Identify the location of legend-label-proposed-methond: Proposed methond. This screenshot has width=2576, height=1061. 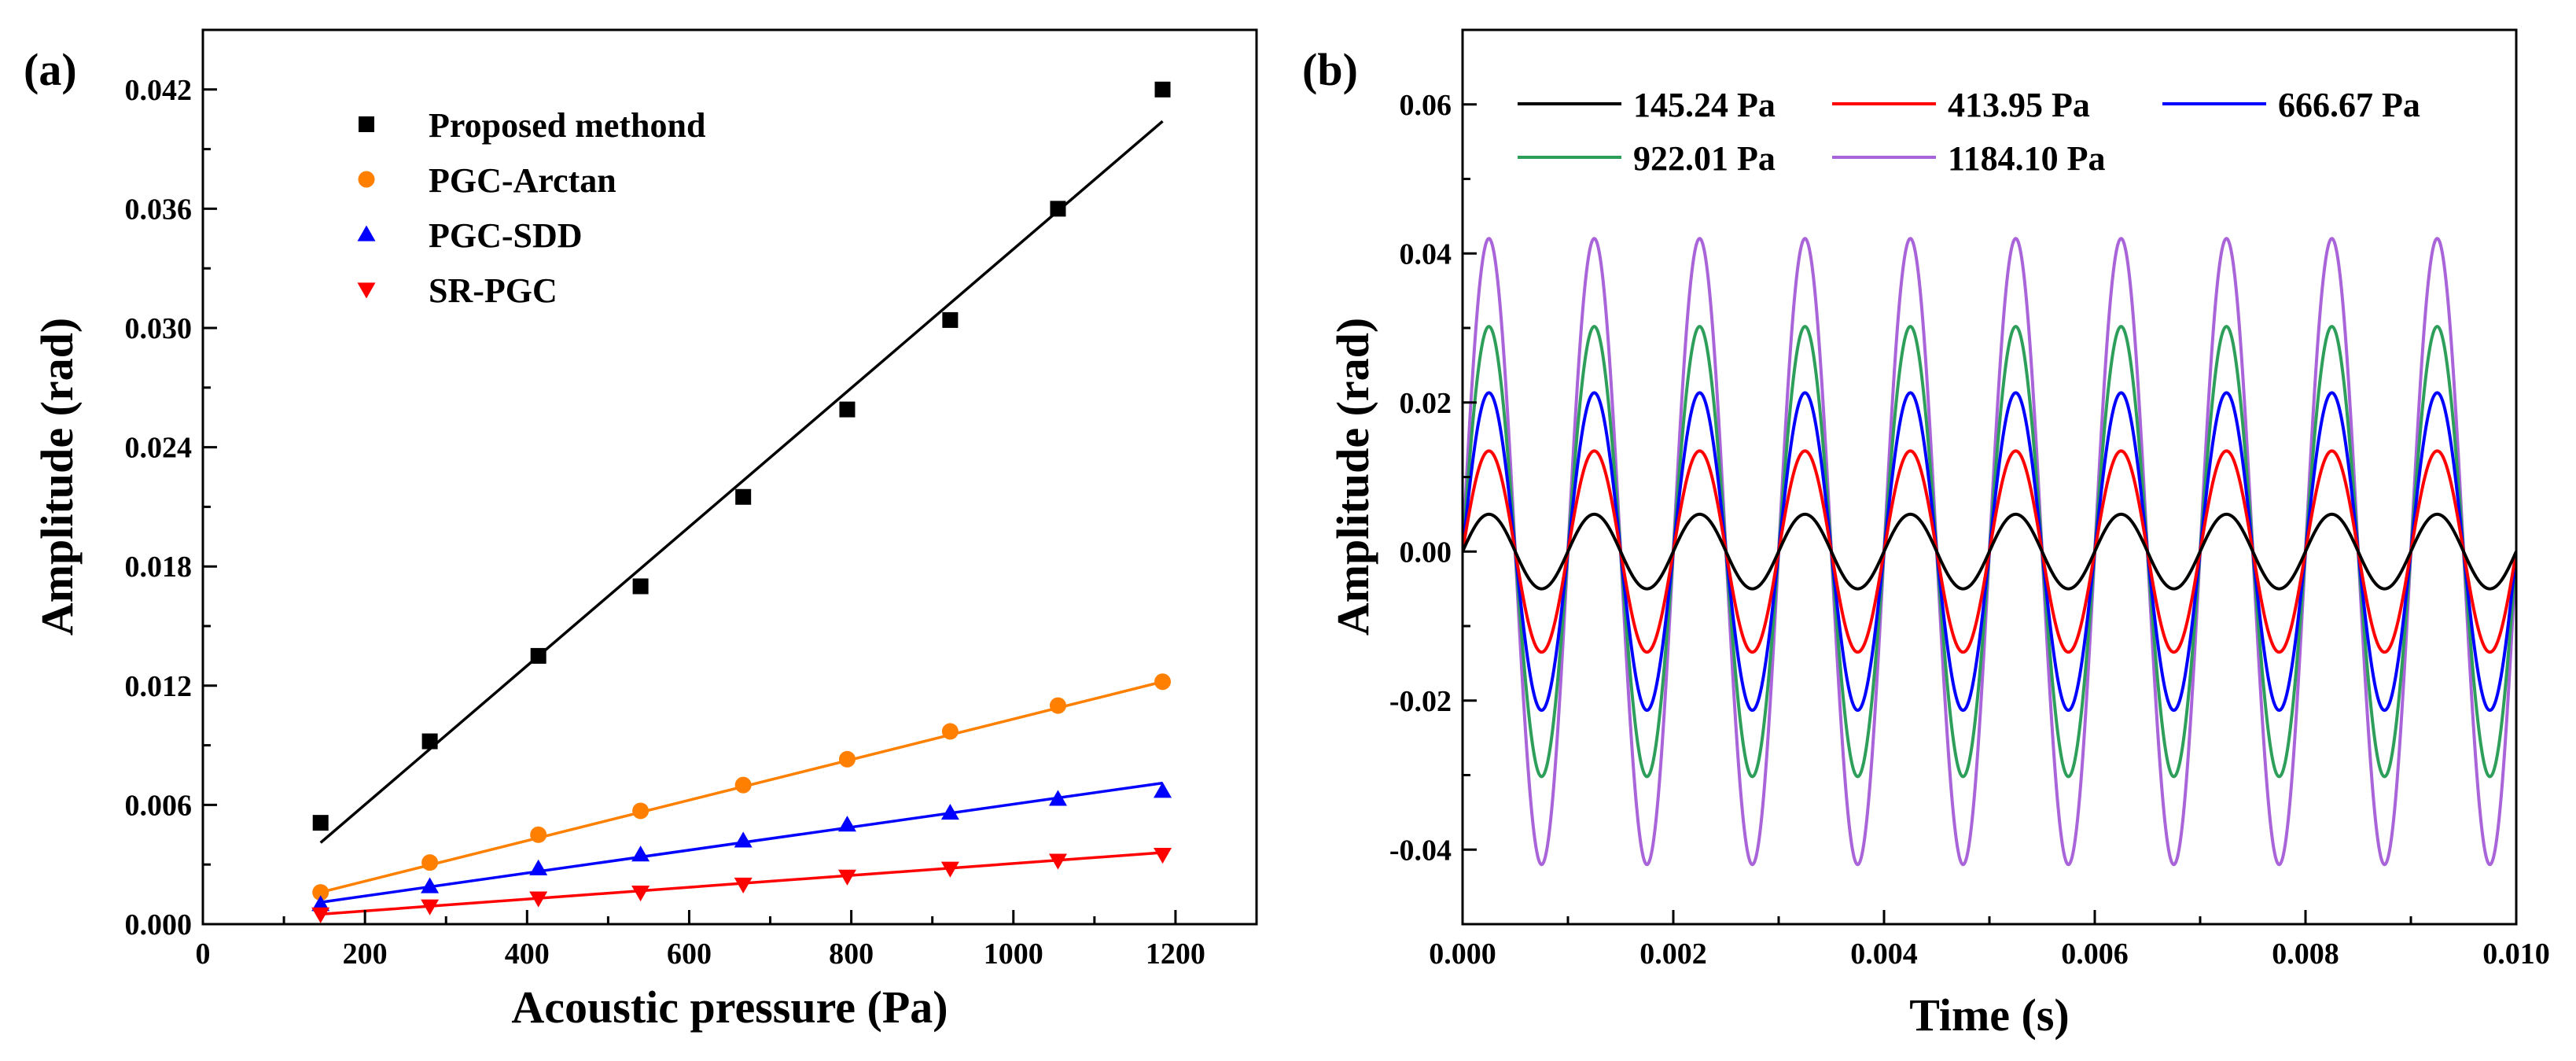
(567, 126).